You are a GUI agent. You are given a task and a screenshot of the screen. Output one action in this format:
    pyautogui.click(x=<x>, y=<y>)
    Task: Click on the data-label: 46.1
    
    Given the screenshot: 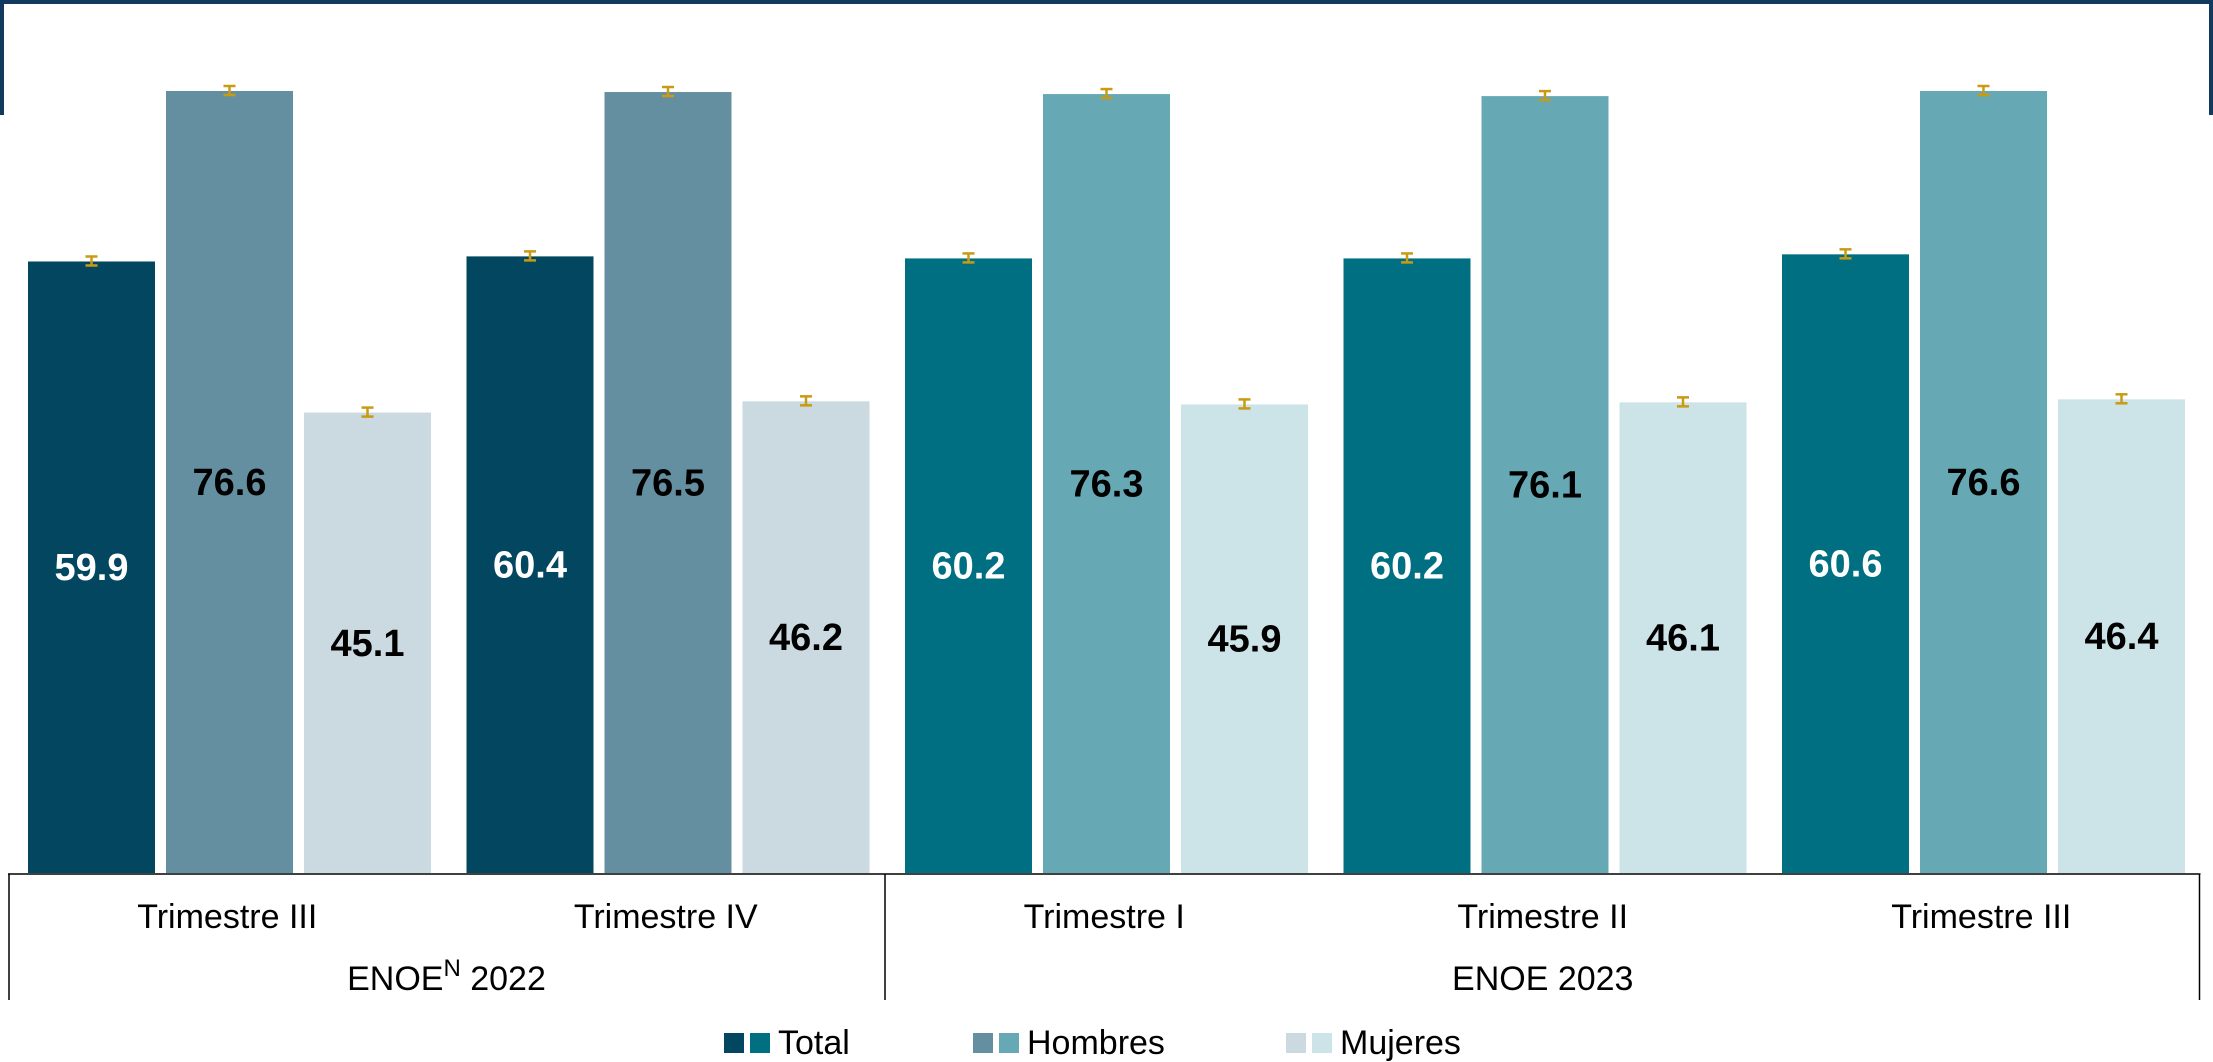 What is the action you would take?
    pyautogui.click(x=1683, y=639)
    